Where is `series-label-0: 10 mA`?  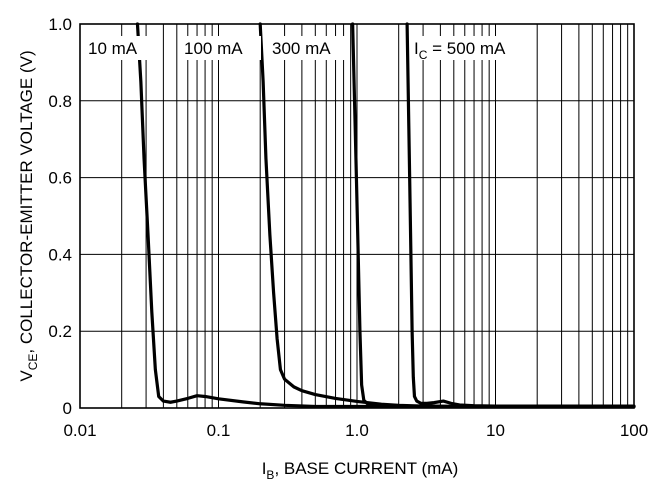
series-label-0: 10 mA is located at coordinates (113, 48).